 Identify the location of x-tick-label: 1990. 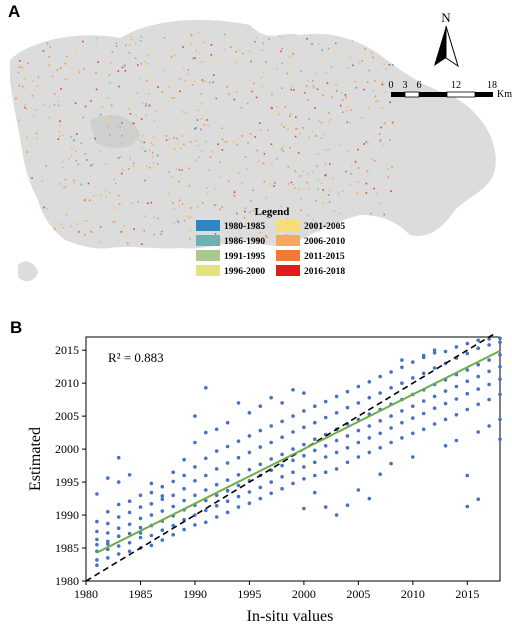
(195, 594).